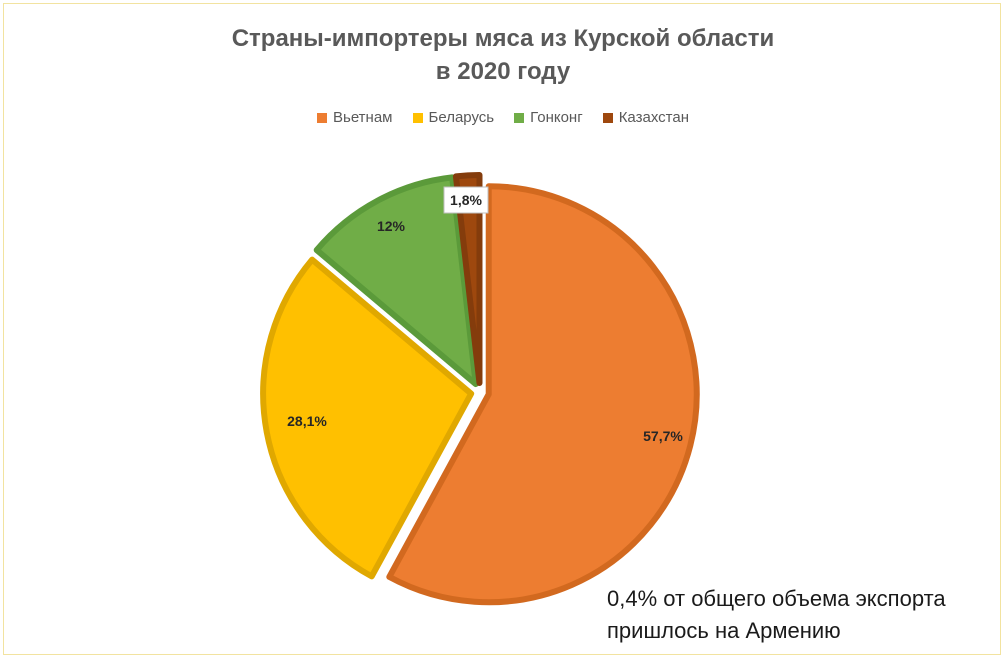 This screenshot has height=660, width=1006. I want to click on pie-slice-hongkong, so click(396, 281).